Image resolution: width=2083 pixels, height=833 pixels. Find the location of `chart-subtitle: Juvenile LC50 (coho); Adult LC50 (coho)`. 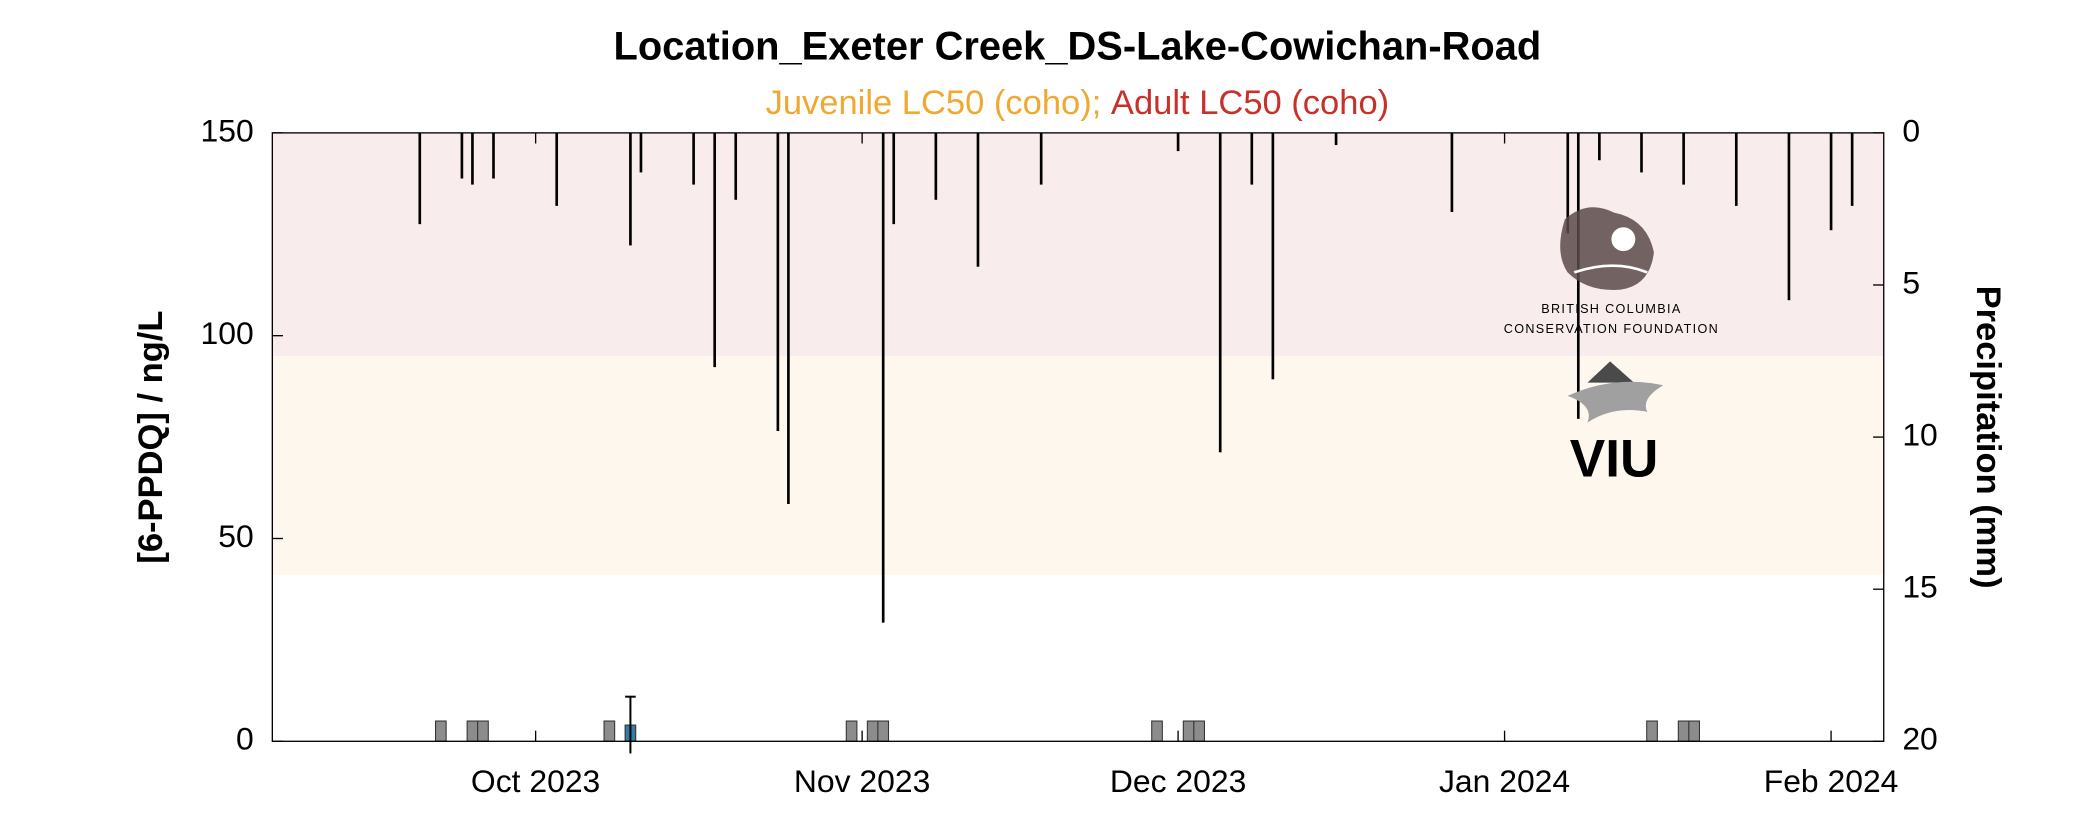

chart-subtitle: Juvenile LC50 (coho); Adult LC50 (coho) is located at coordinates (1078, 103).